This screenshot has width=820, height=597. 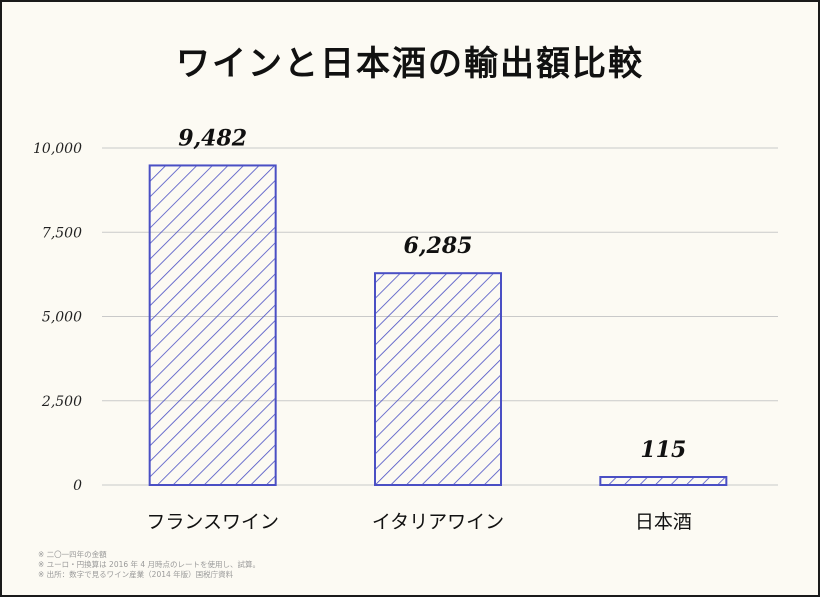 What do you see at coordinates (62, 233) in the screenshot?
I see `y-tick-label: 7,500` at bounding box center [62, 233].